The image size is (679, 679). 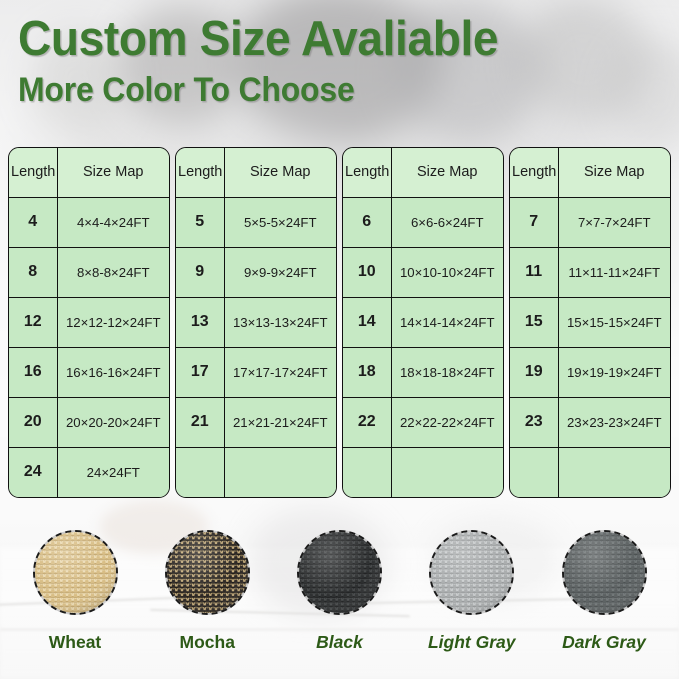 I want to click on page-title: Custom Size Avaliable, so click(x=258, y=39).